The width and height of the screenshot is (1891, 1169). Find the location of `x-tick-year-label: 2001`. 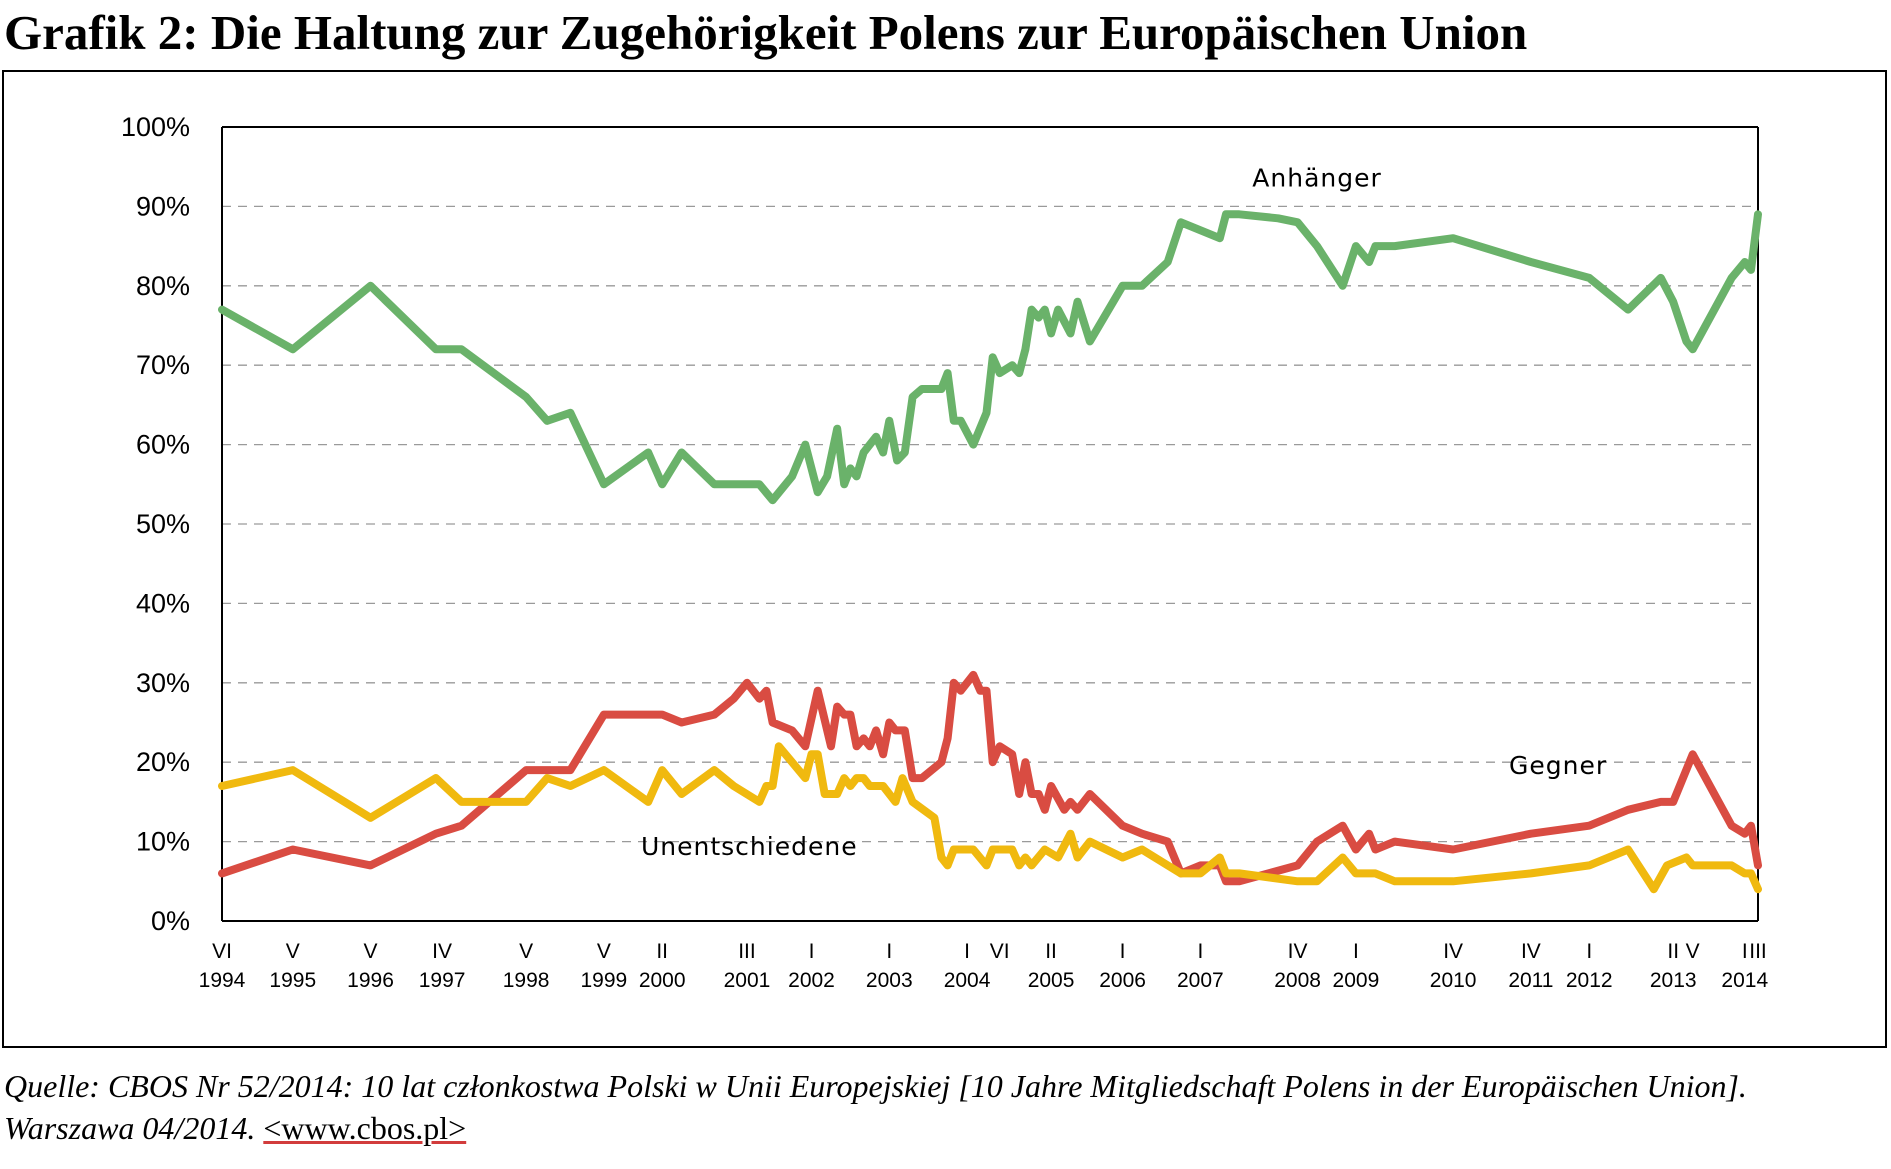

x-tick-year-label: 2001 is located at coordinates (747, 980).